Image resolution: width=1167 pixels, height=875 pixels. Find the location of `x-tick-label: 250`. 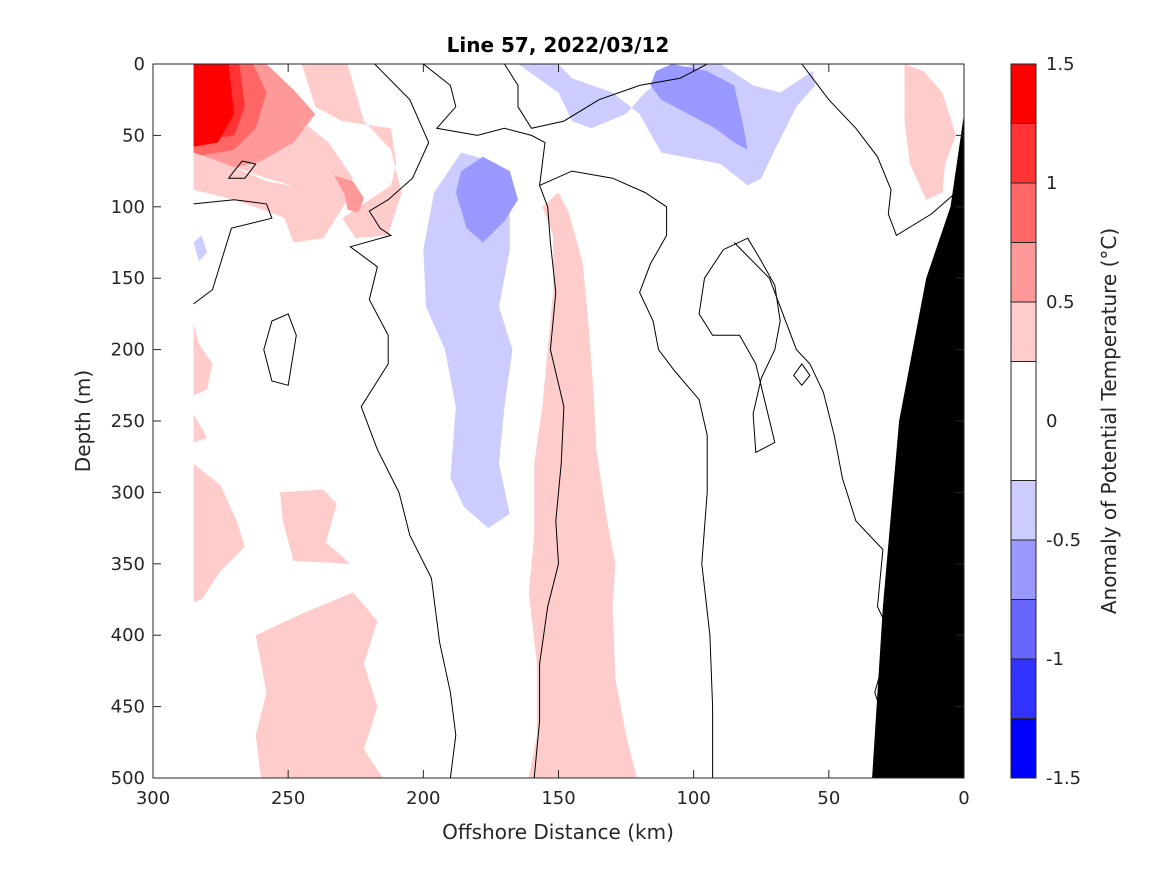

x-tick-label: 250 is located at coordinates (288, 798).